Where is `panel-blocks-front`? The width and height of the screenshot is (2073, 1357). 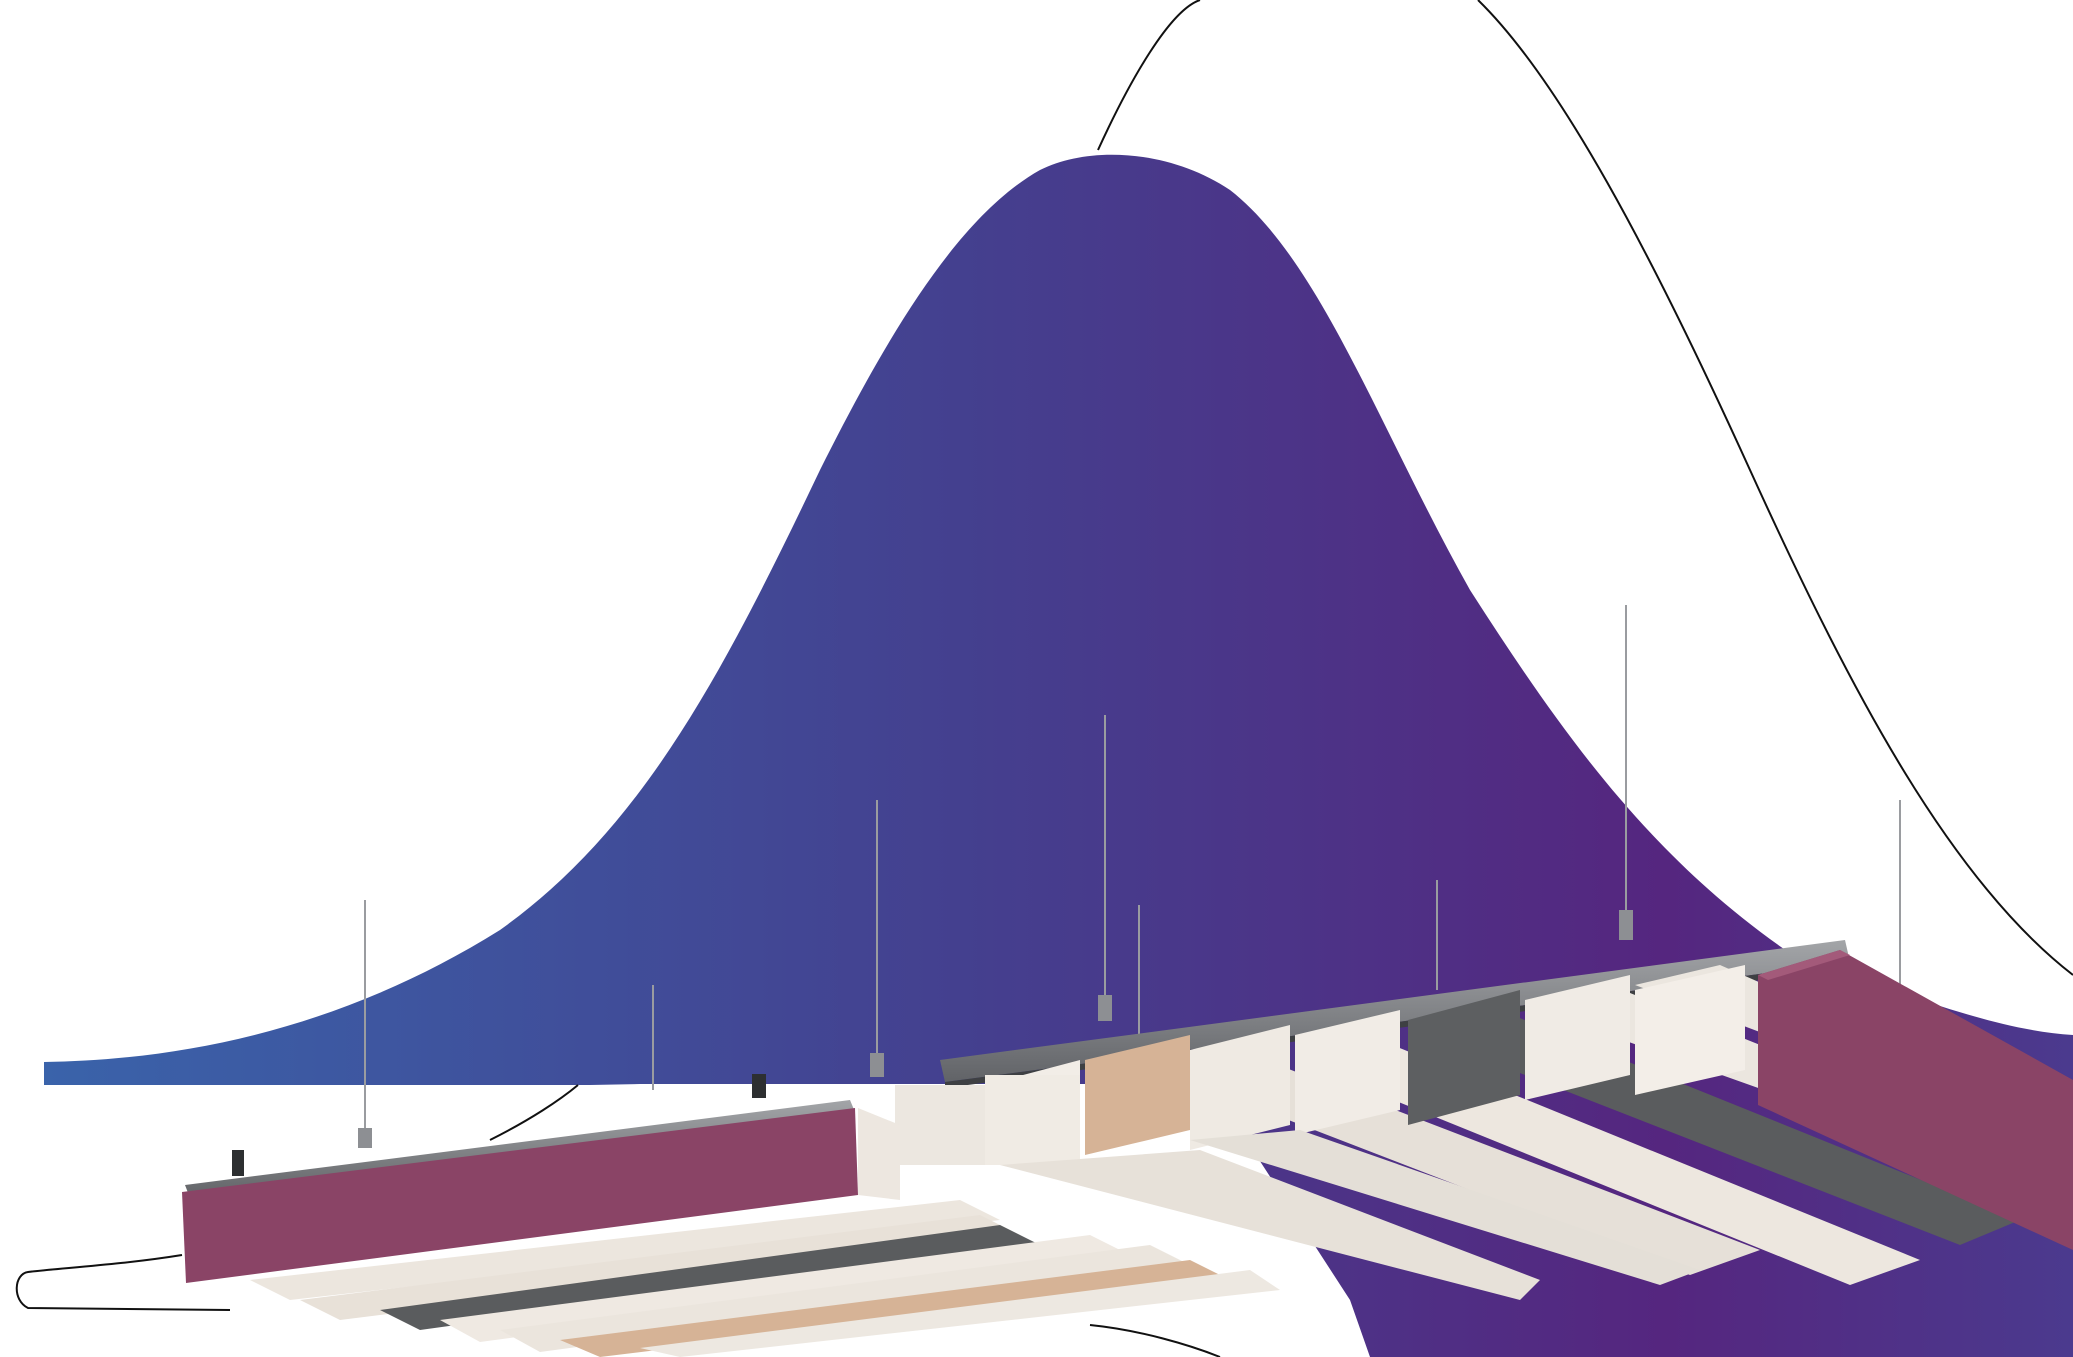 panel-blocks-front is located at coordinates (1320, 1065).